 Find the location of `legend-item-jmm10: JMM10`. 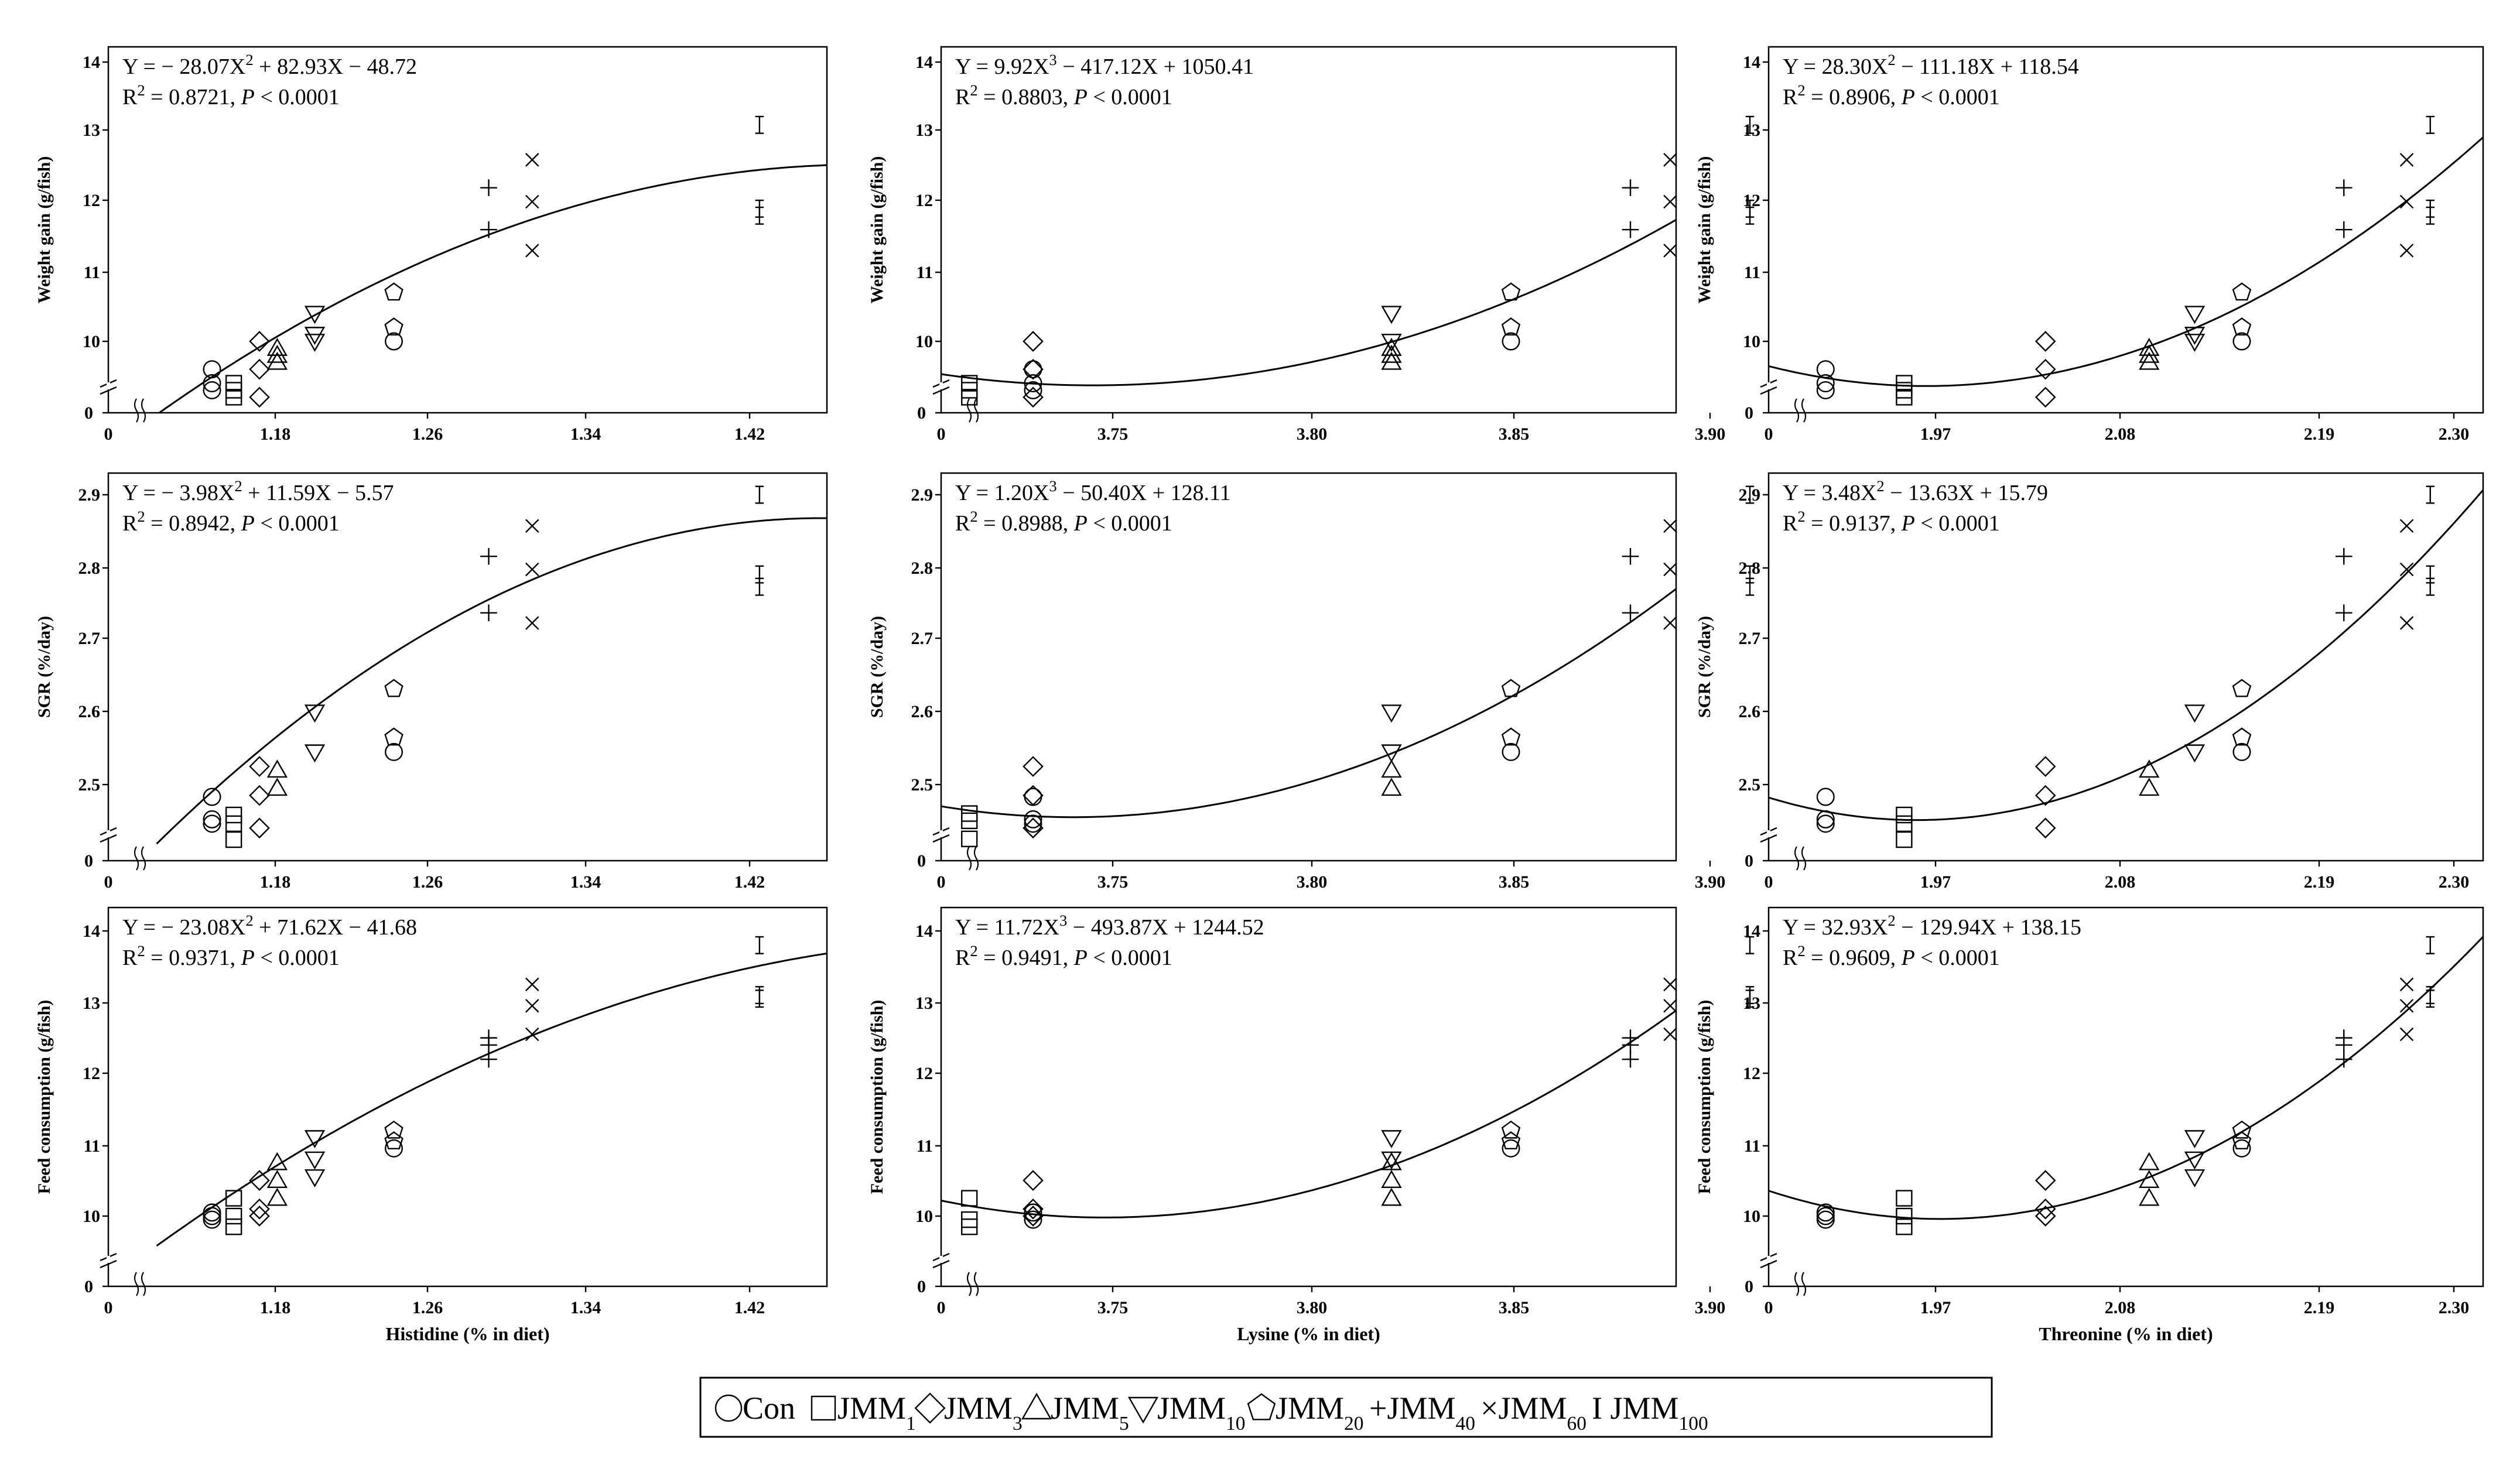

legend-item-jmm10: JMM10 is located at coordinates (1186, 1412).